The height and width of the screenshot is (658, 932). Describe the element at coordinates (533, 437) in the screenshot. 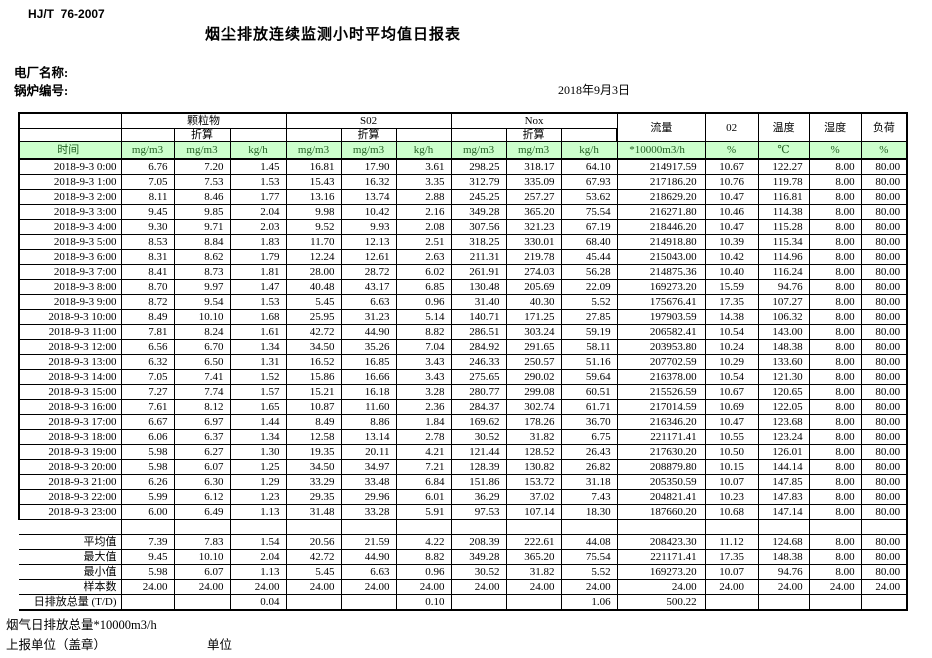

I see `value-cell: 31.82` at that location.